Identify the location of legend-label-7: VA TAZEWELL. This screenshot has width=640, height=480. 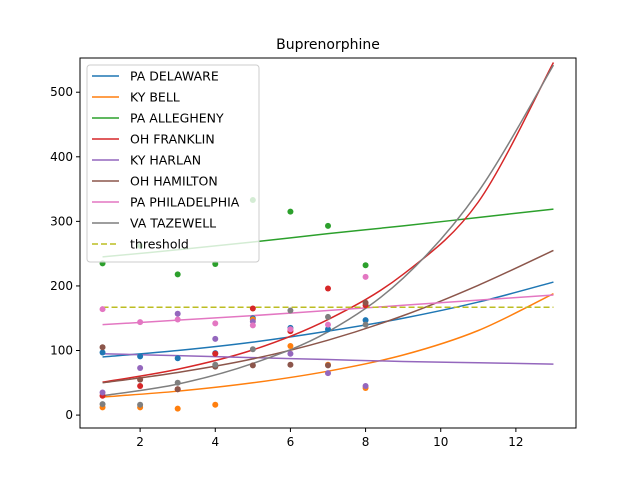
(173, 223).